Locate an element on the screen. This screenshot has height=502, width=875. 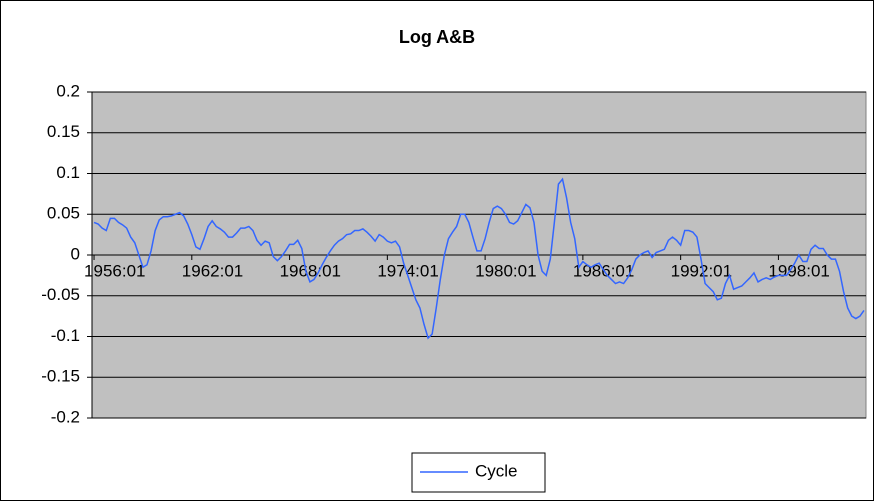
y-tick-label: 0.15 is located at coordinates (63, 131).